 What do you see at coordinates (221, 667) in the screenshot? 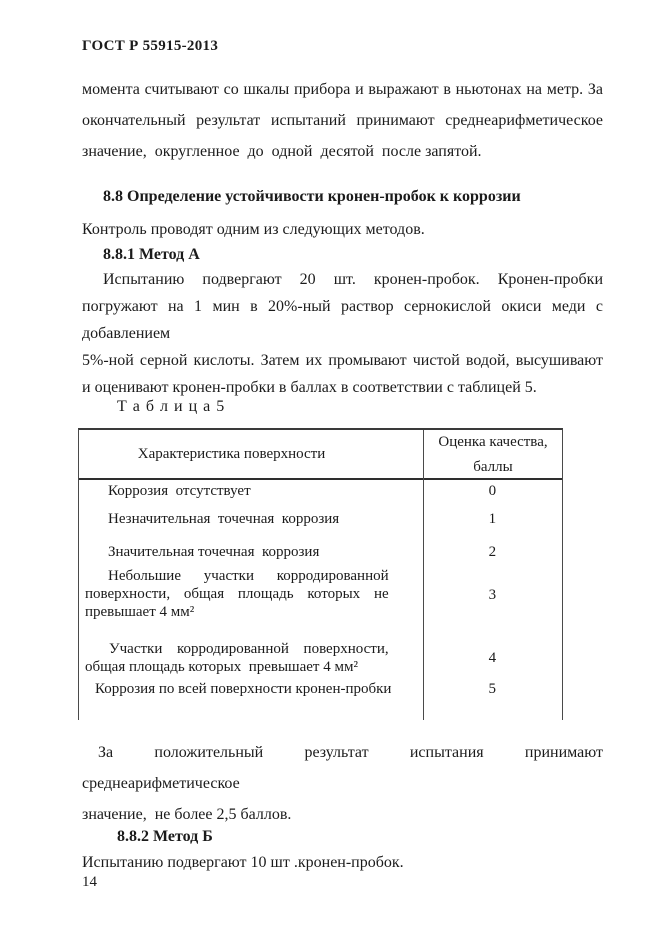
I see `text-line: общая площадь которых превышает 4 мм²` at bounding box center [221, 667].